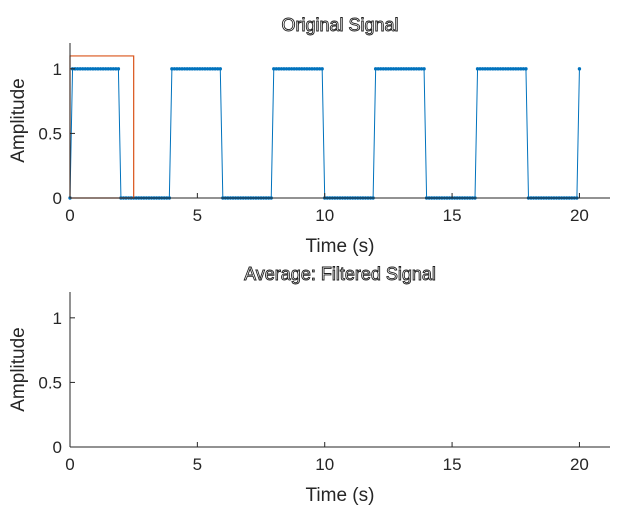 This screenshot has width=642, height=512. I want to click on top-chart-title: Original Signal, so click(339, 25).